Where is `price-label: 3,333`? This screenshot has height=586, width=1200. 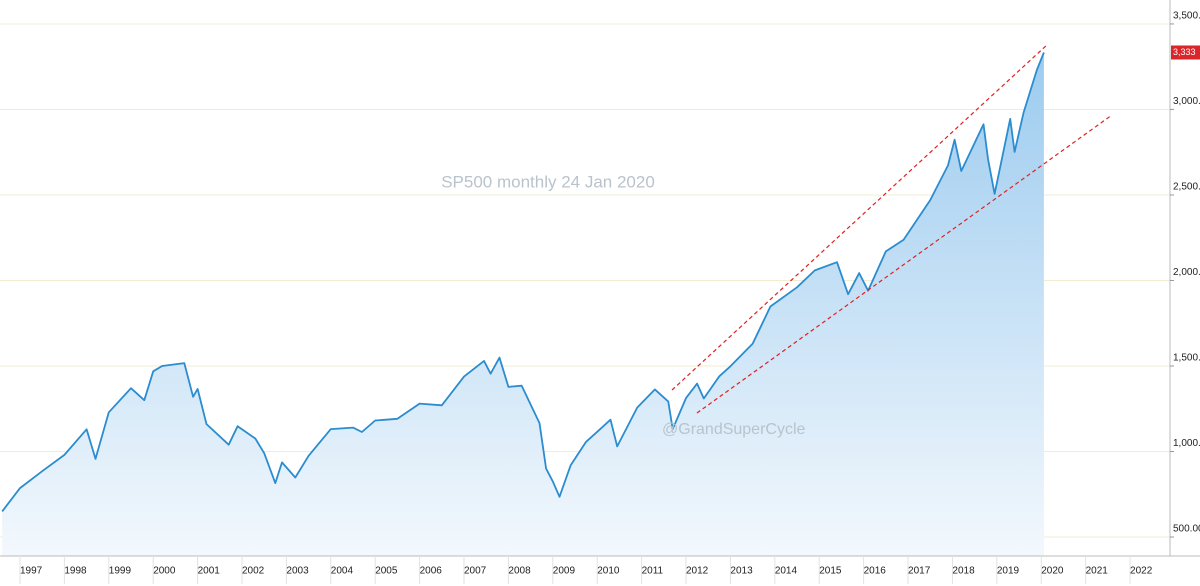
price-label: 3,333 is located at coordinates (1184, 52).